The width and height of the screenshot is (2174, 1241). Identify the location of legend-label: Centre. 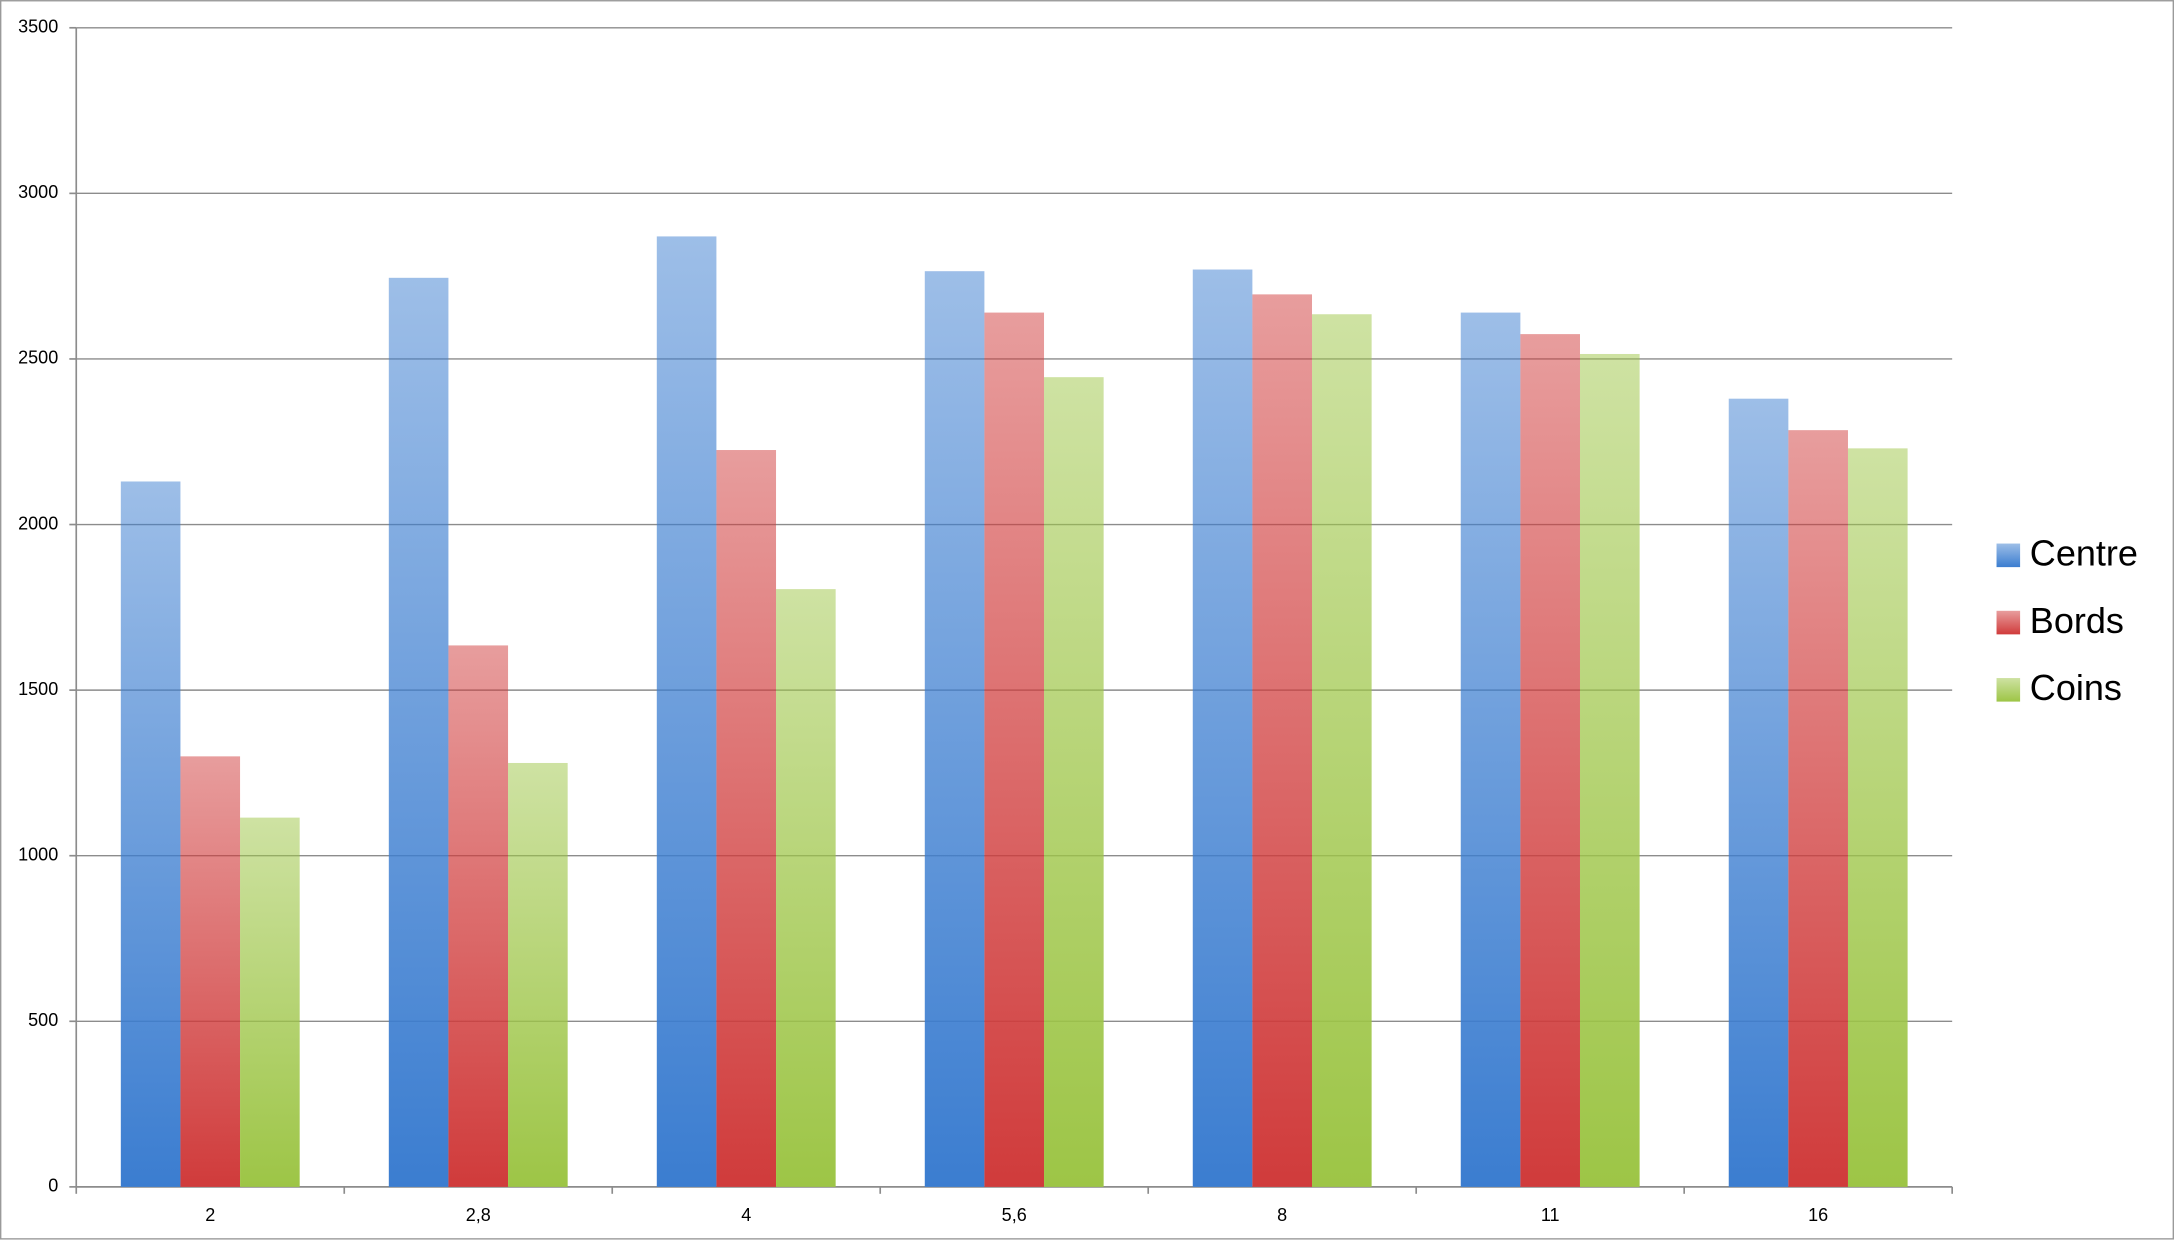
(2084, 553).